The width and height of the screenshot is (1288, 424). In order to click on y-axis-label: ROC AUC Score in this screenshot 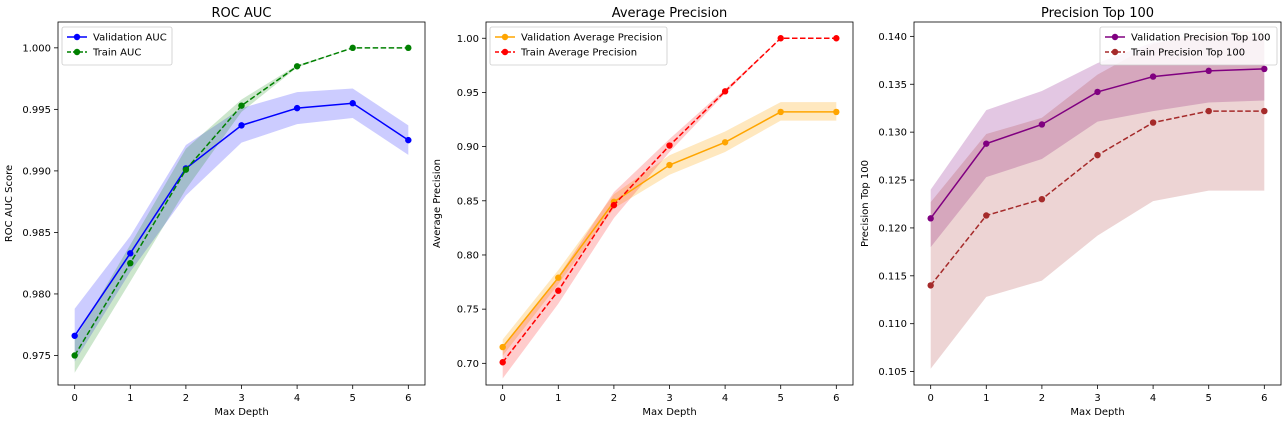, I will do `click(9, 203)`.